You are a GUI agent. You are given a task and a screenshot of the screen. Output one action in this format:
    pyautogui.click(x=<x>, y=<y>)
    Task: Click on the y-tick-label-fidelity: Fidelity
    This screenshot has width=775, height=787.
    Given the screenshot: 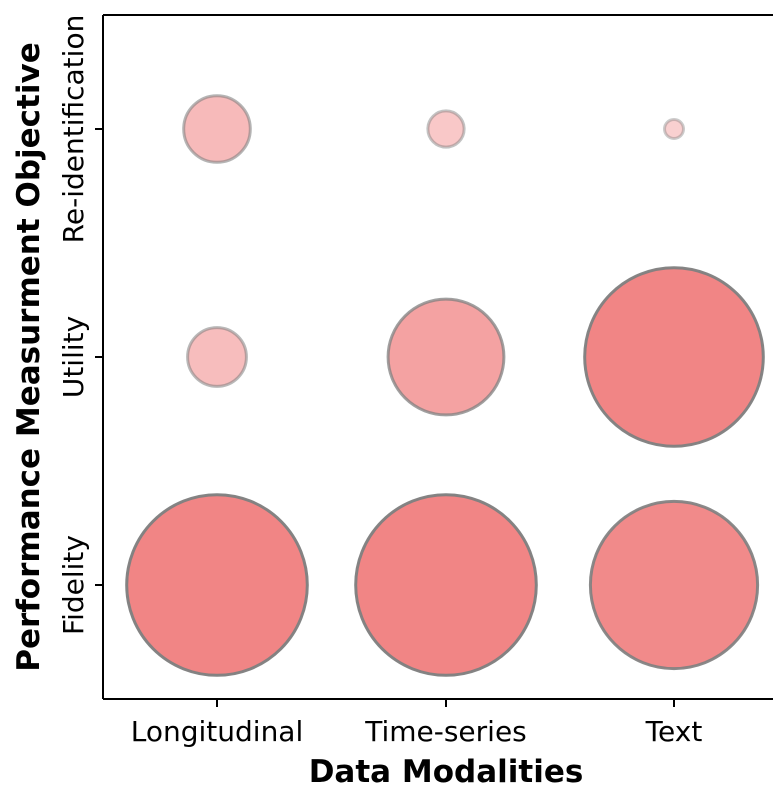 What is the action you would take?
    pyautogui.click(x=73, y=585)
    